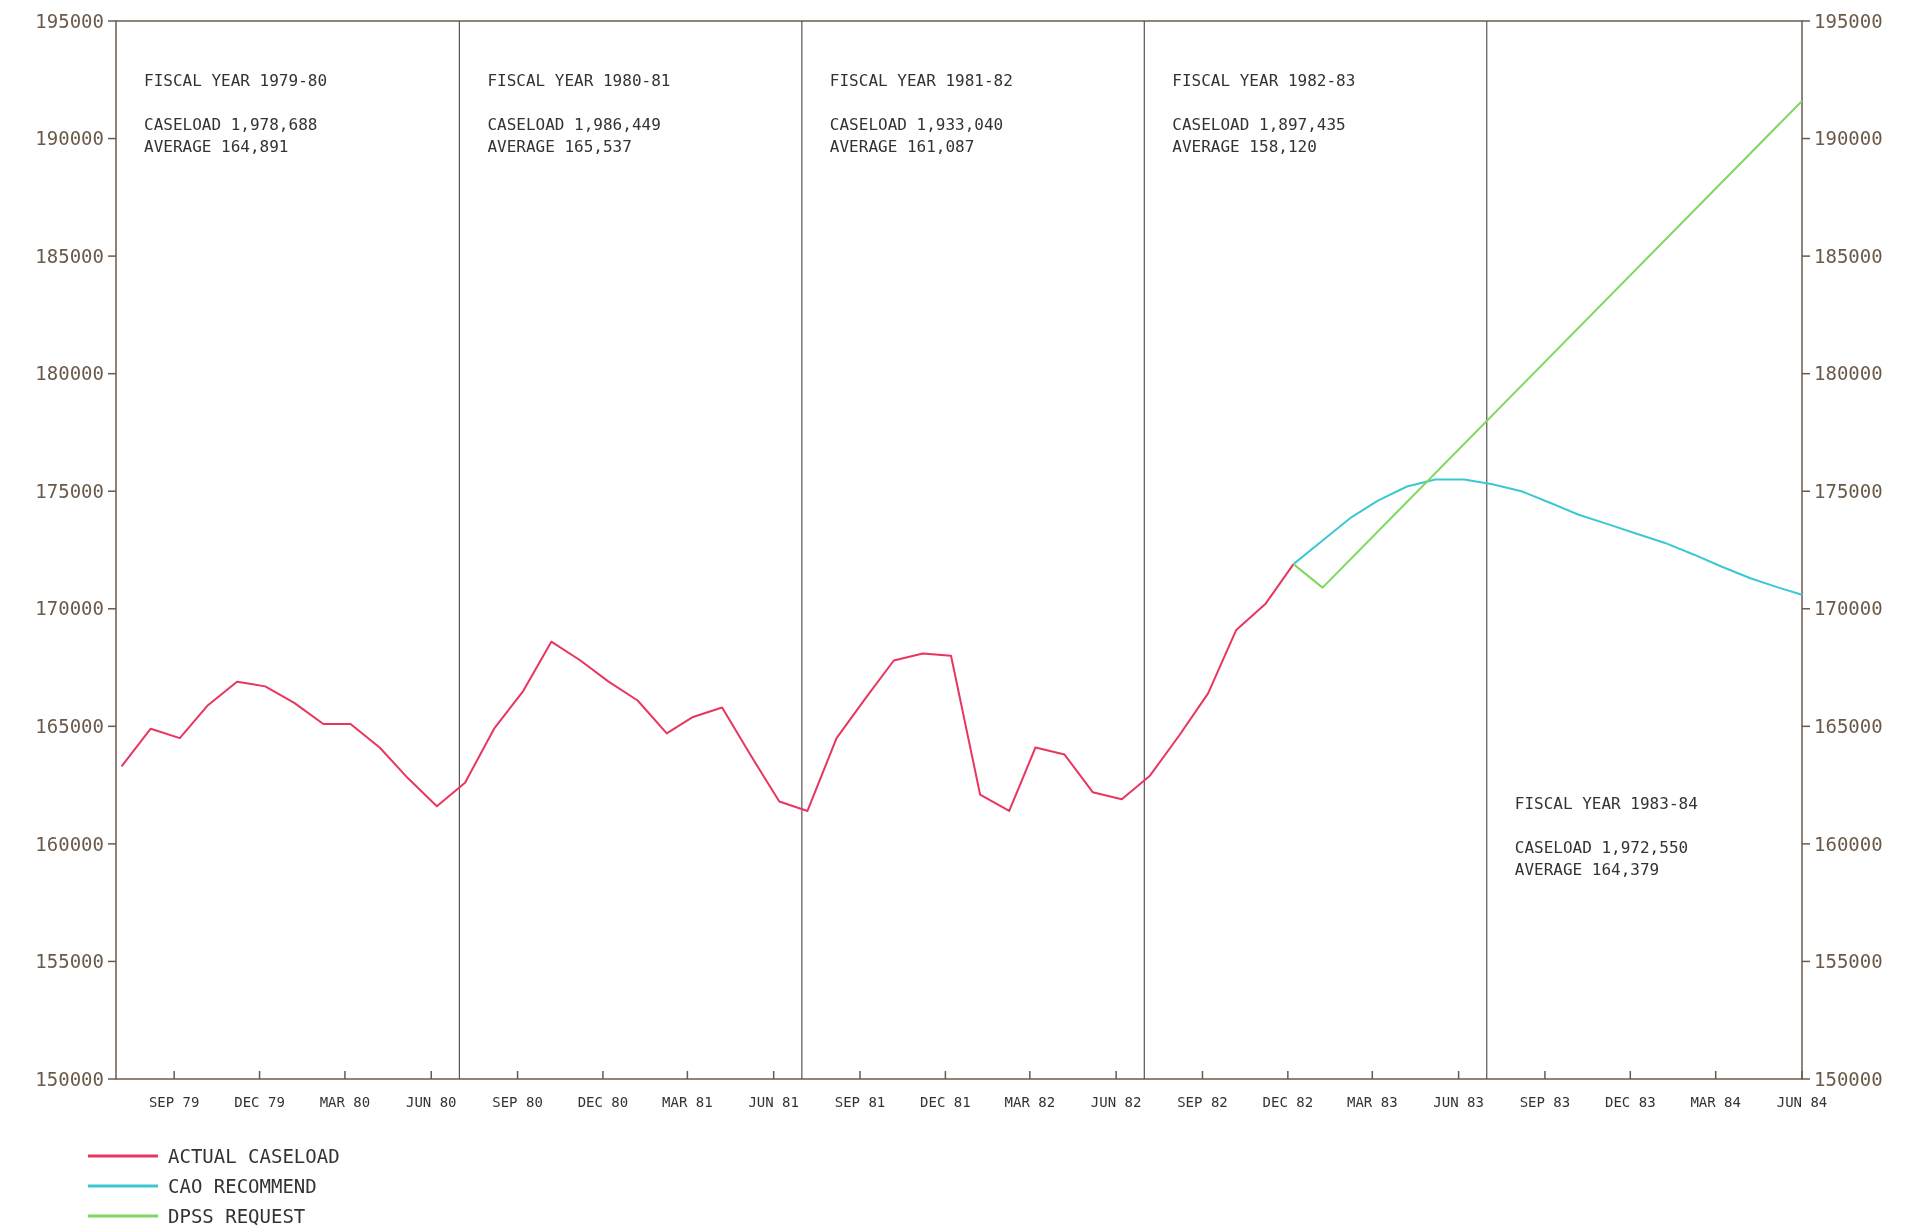 Image resolution: width=1930 pixels, height=1226 pixels. I want to click on y2-tick-label: 150000, so click(1848, 1078).